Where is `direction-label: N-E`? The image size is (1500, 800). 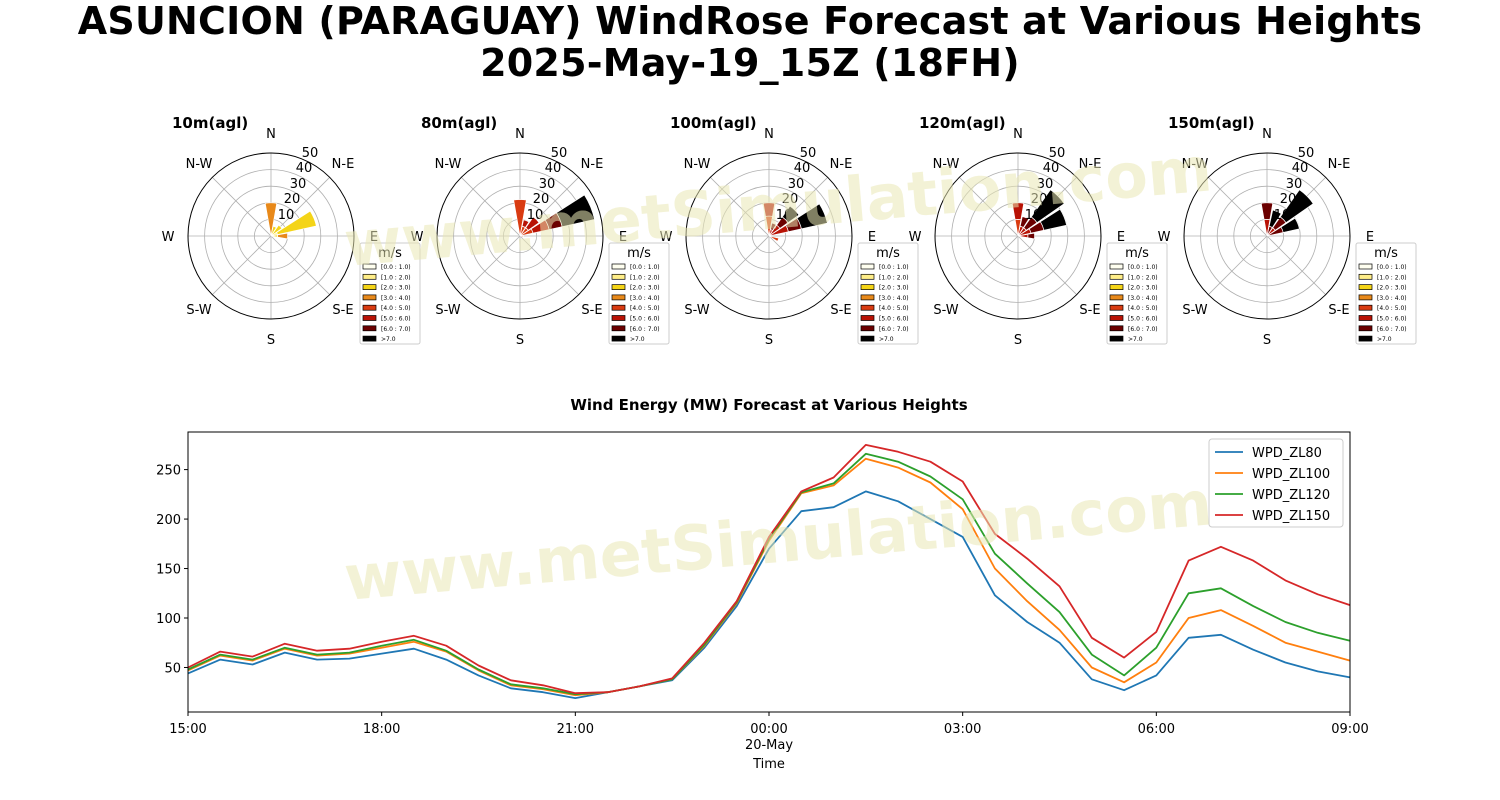 direction-label: N-E is located at coordinates (841, 164).